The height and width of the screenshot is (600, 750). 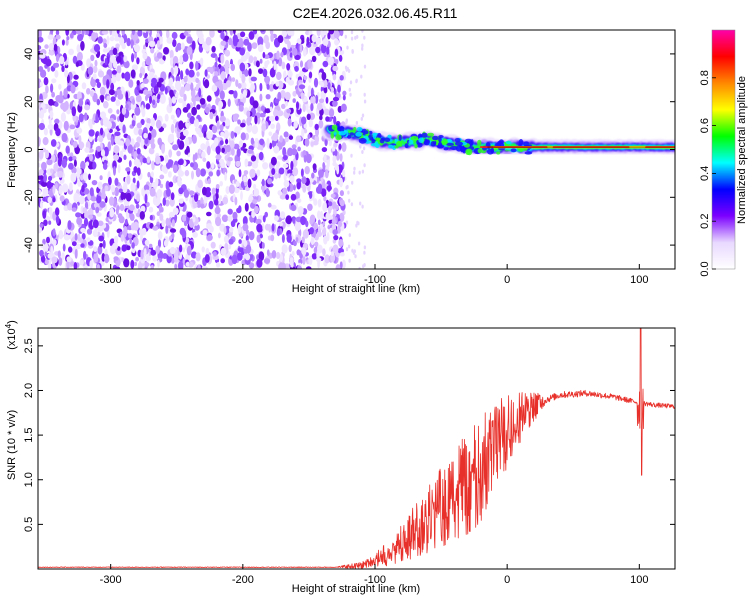 I want to click on x-tick-label: 0, so click(x=507, y=580).